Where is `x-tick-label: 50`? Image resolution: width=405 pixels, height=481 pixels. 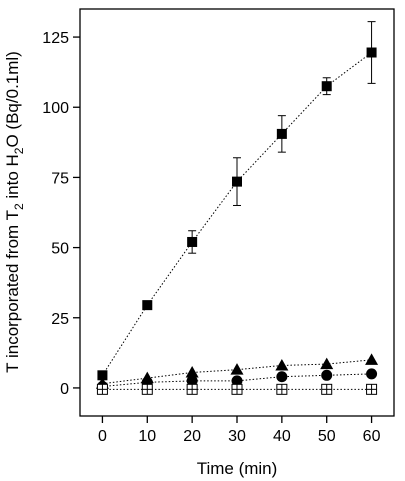 x-tick-label: 50 is located at coordinates (327, 436).